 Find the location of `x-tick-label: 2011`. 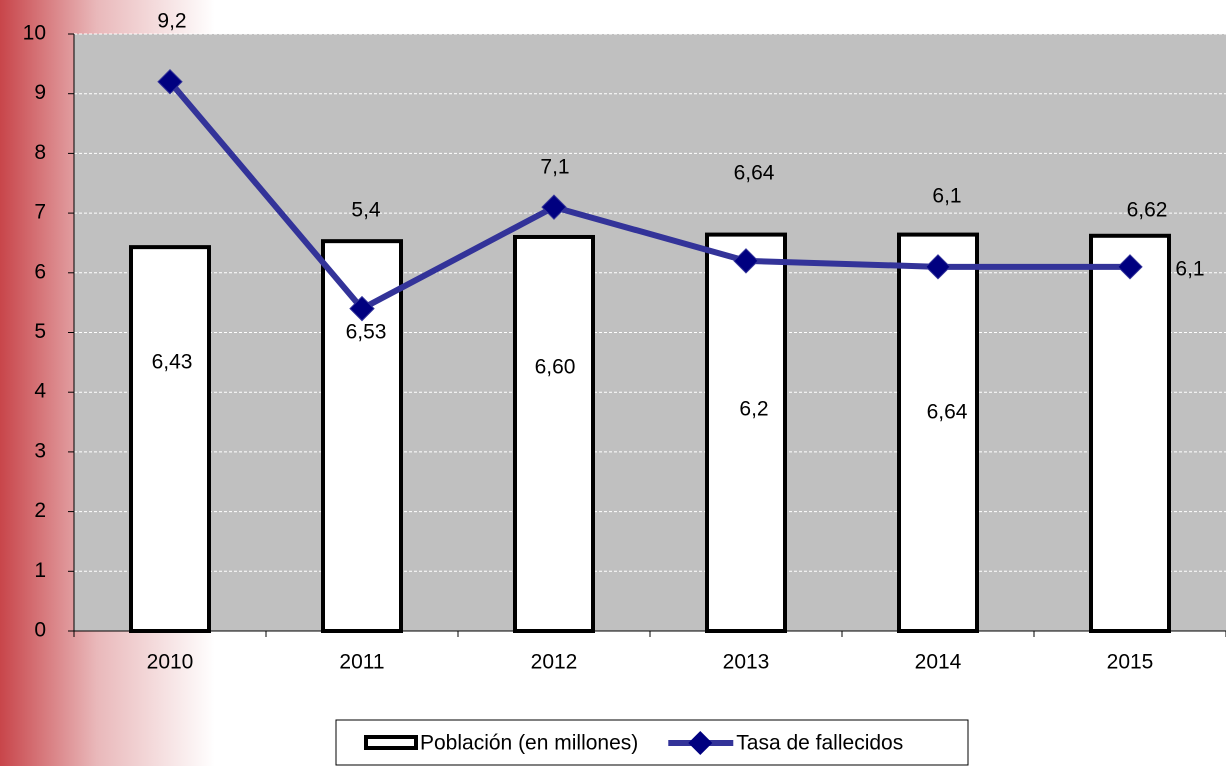

x-tick-label: 2011 is located at coordinates (361, 662).